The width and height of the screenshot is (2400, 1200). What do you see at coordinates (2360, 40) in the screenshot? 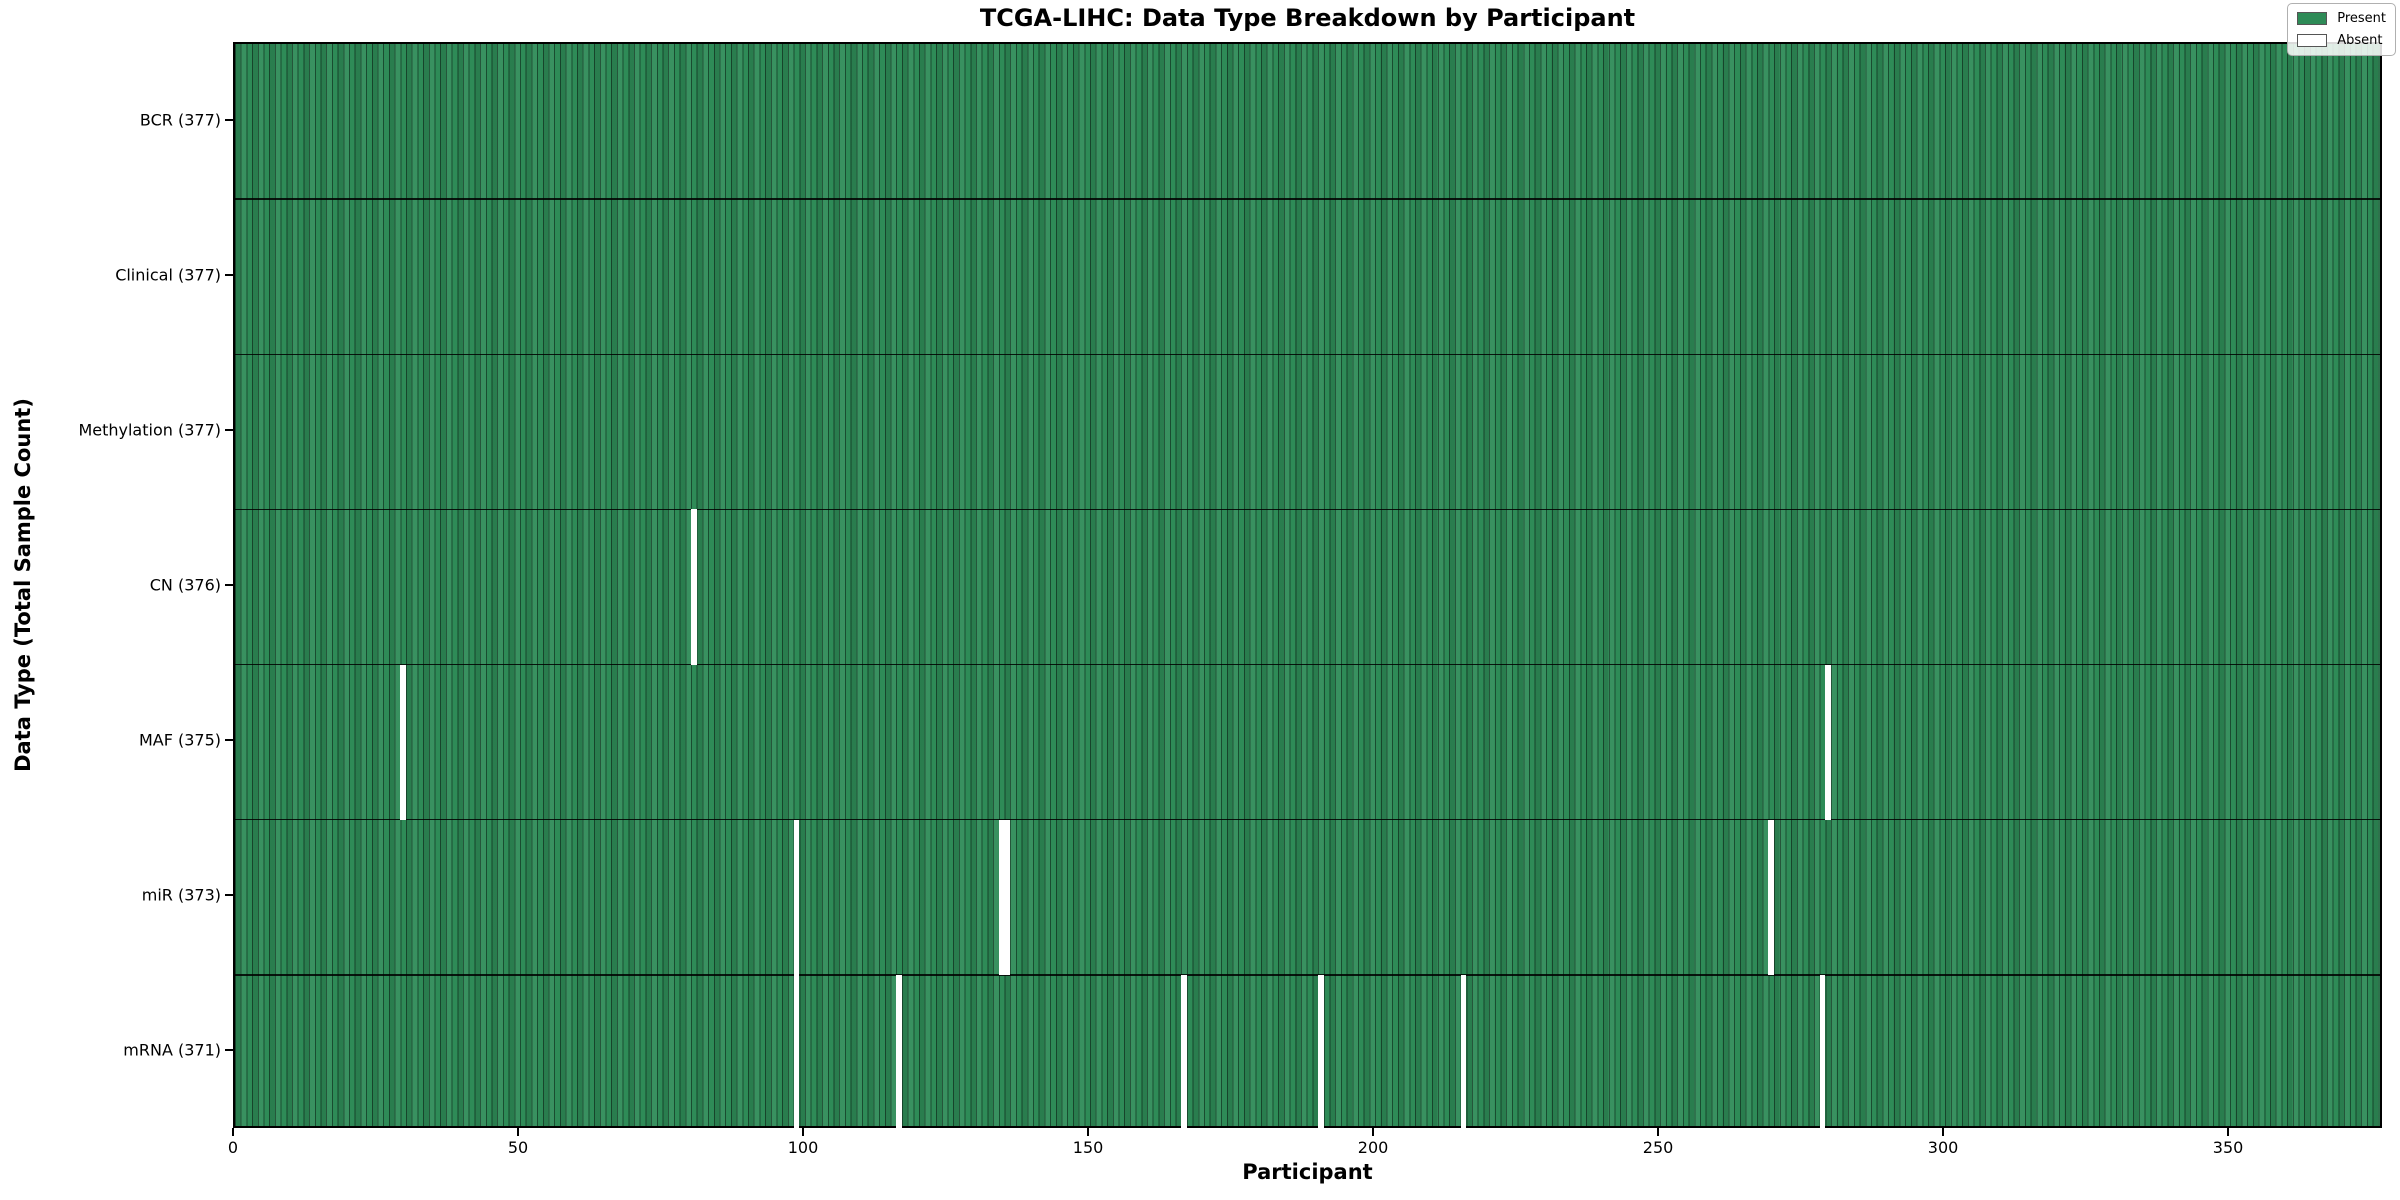
I see `legend-label: Absent` at bounding box center [2360, 40].